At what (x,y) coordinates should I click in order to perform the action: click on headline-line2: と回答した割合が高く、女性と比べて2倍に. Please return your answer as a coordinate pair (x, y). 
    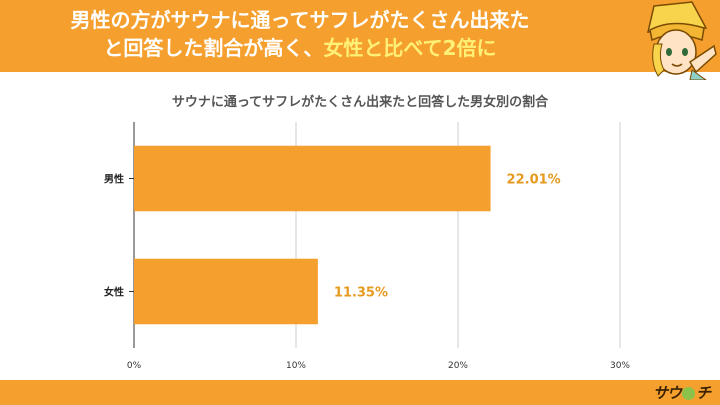
    Looking at the image, I should click on (300, 48).